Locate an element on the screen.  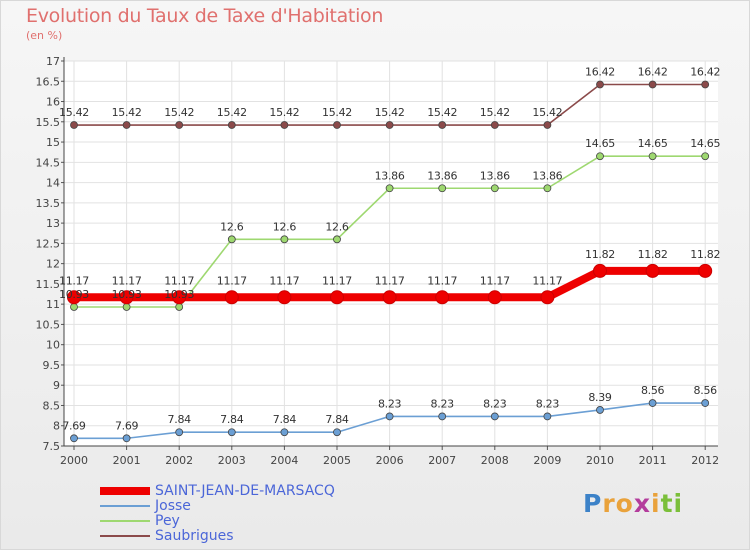
y-tick-label: 15.5 is located at coordinates (48, 122).